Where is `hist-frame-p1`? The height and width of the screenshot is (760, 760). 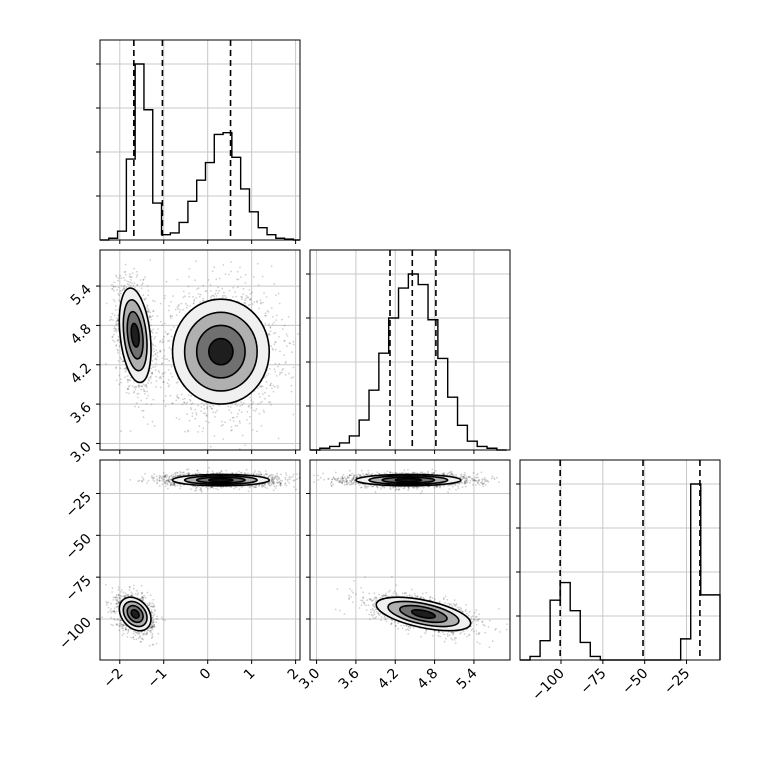 hist-frame-p1 is located at coordinates (410, 350).